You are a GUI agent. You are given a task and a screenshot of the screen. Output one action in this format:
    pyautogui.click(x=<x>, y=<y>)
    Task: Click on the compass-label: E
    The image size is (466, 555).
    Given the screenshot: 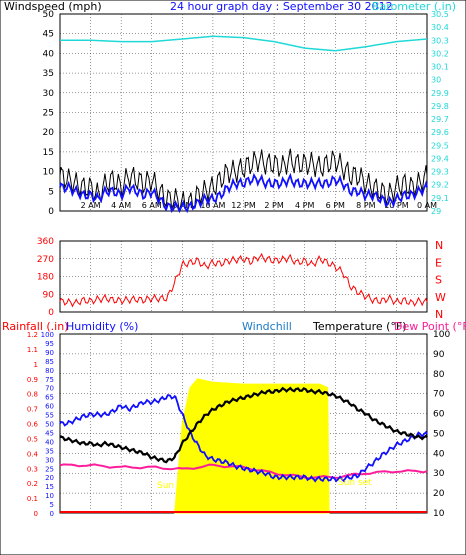 What is the action you would take?
    pyautogui.click(x=438, y=262)
    